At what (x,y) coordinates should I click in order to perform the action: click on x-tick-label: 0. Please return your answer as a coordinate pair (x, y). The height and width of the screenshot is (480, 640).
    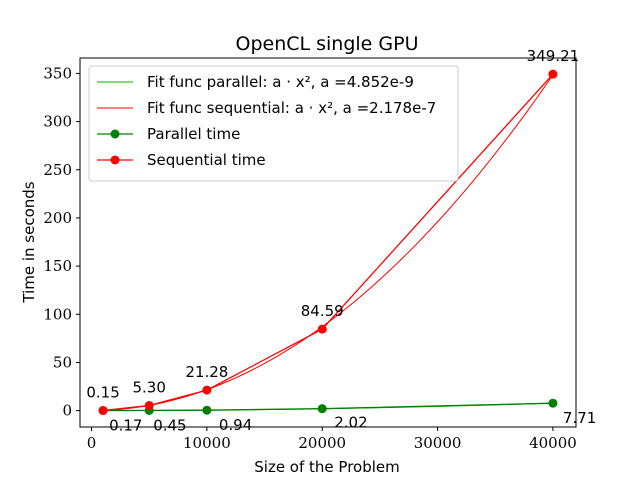
    Looking at the image, I should click on (92, 443).